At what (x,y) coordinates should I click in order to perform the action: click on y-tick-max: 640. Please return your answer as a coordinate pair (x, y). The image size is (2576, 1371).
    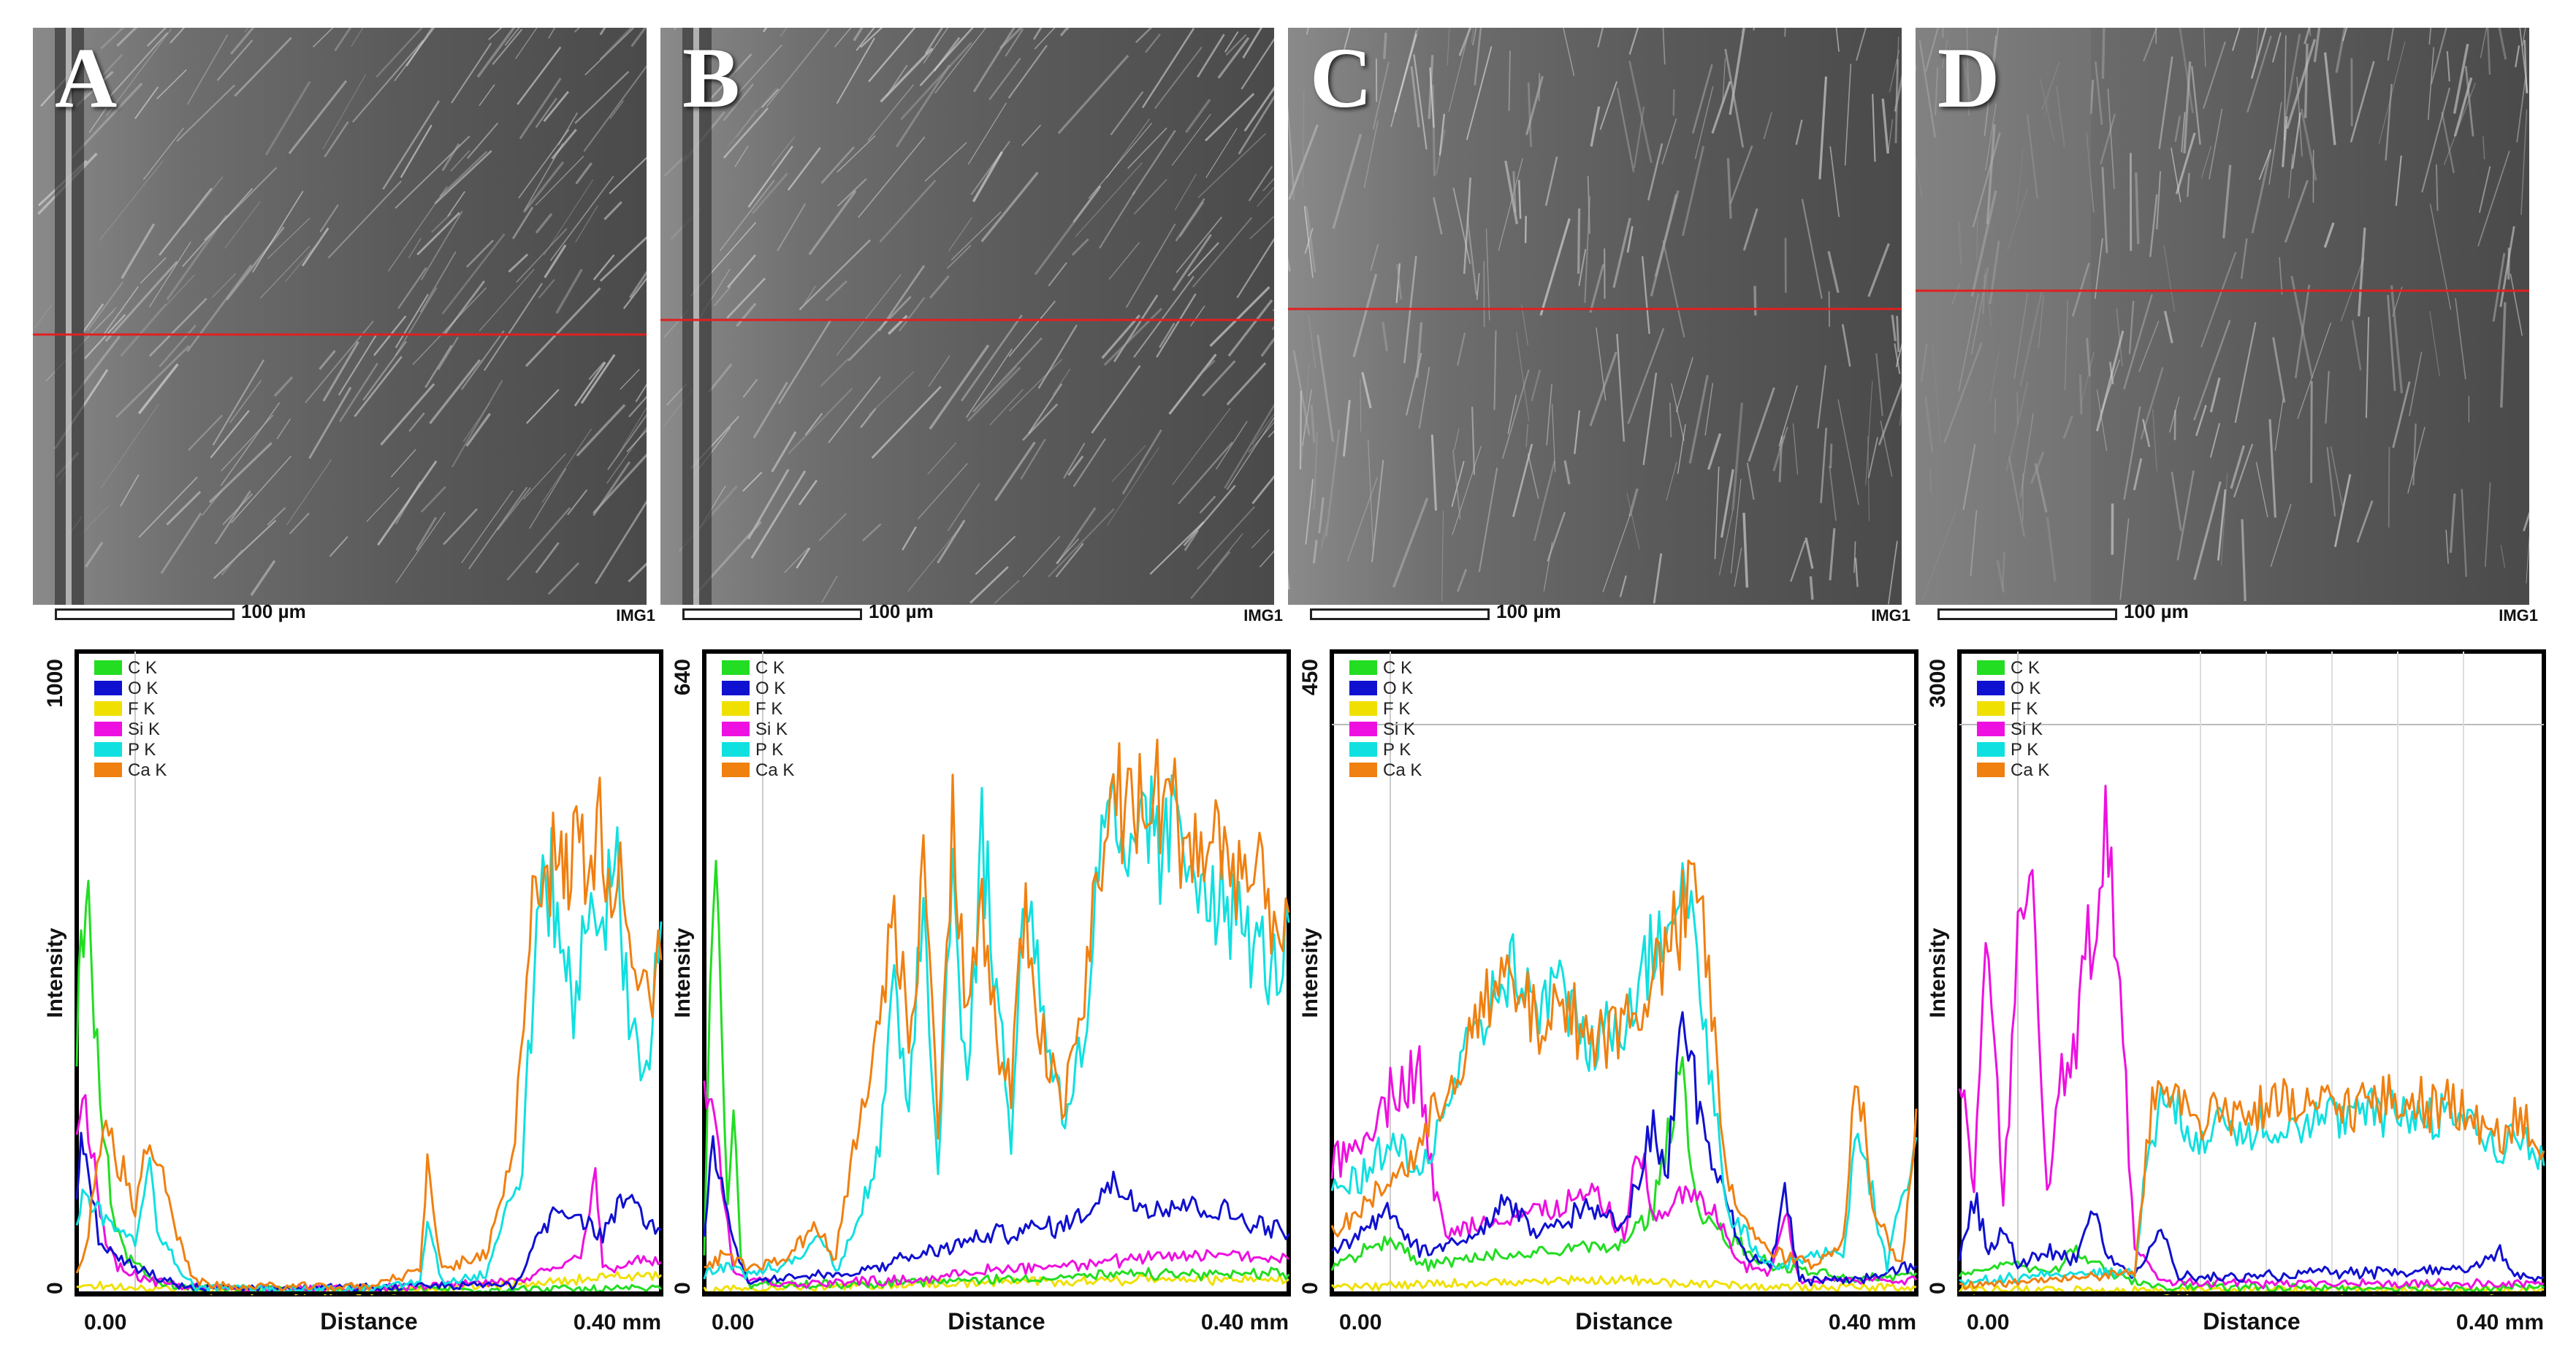
    Looking at the image, I should click on (683, 677).